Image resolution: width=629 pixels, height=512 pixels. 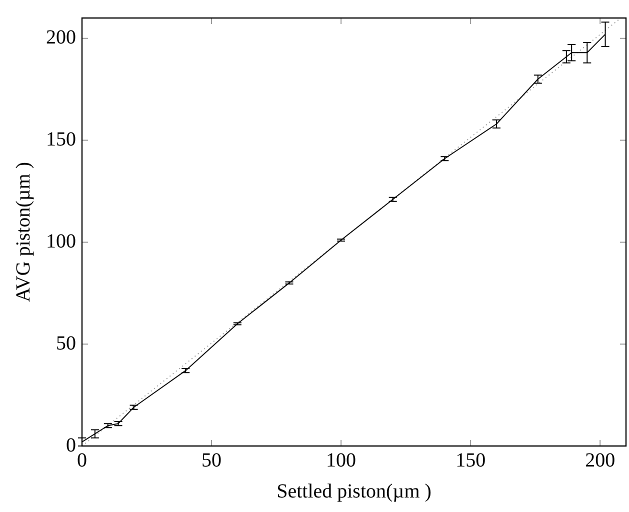 What do you see at coordinates (61, 241) in the screenshot?
I see `y-tick-label: 100` at bounding box center [61, 241].